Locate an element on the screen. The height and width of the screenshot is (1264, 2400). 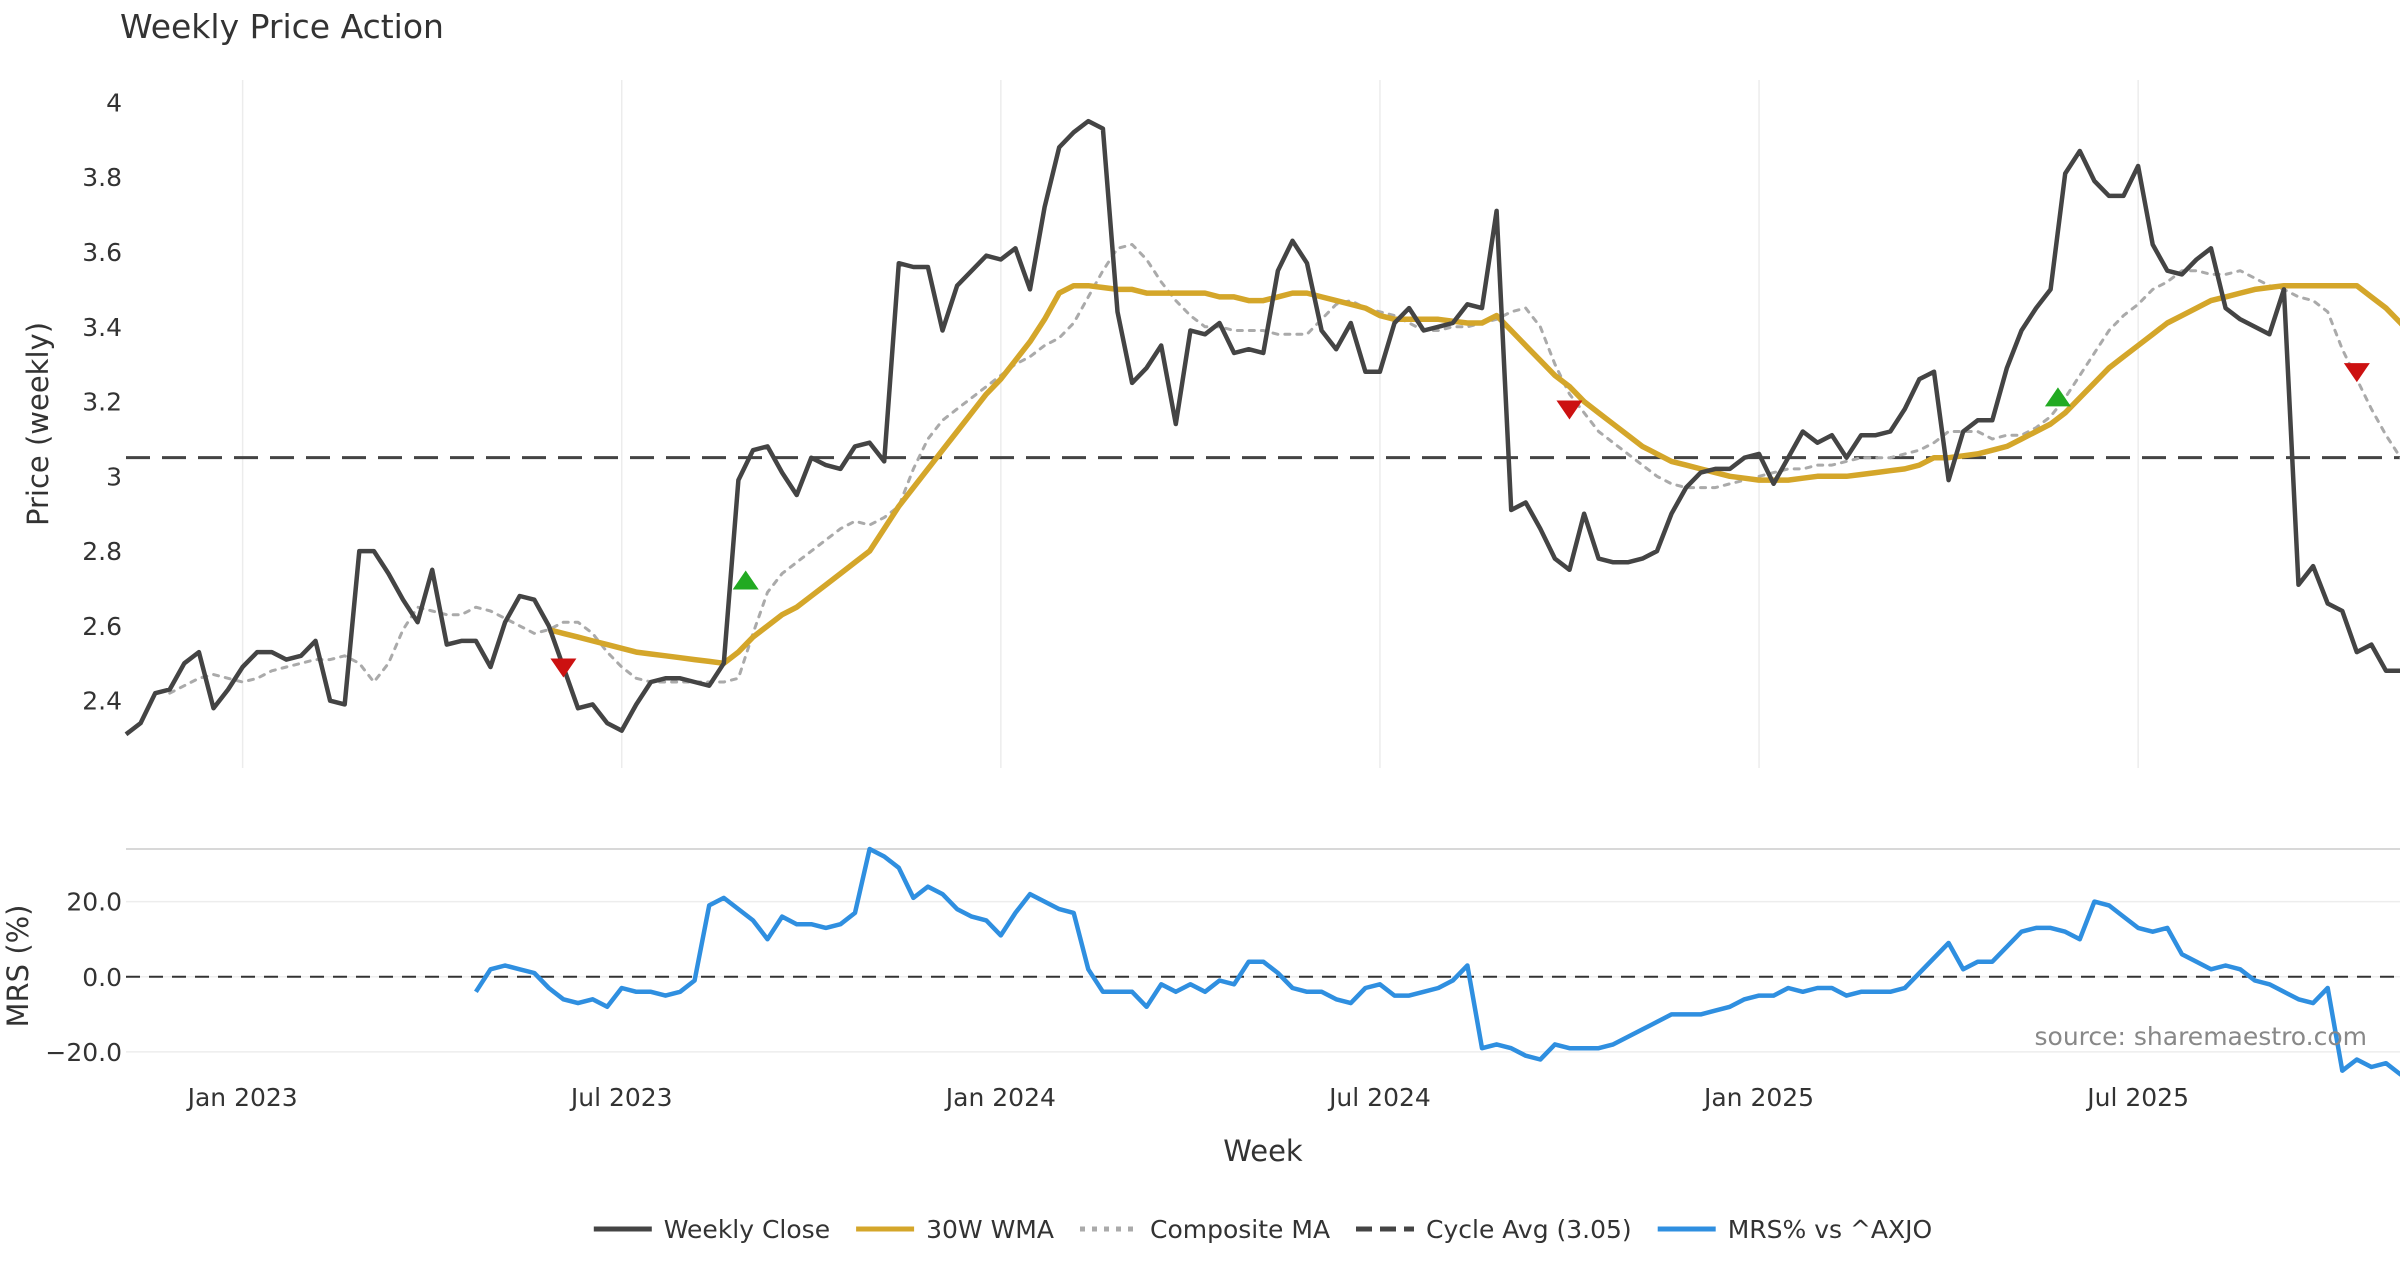
legend-label: Weekly Close is located at coordinates (747, 1229).